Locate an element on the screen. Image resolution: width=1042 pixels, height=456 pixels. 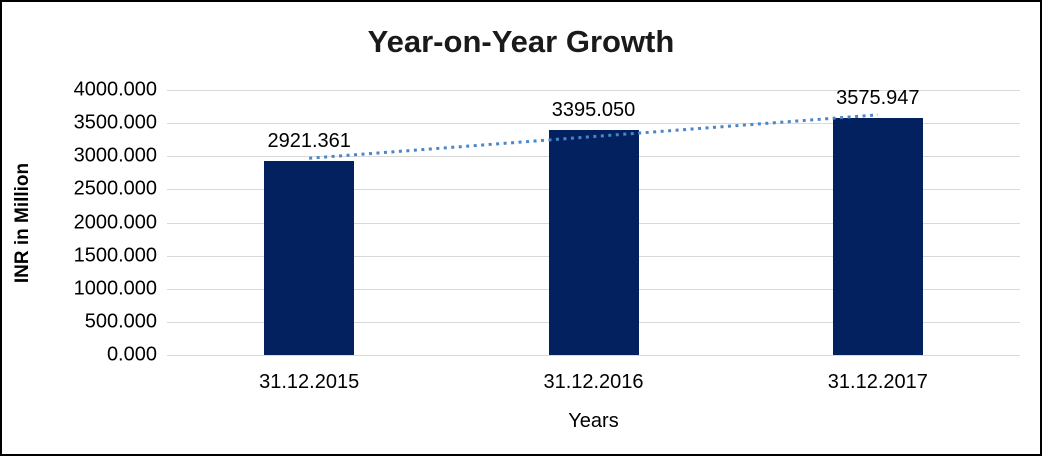
x-axis-tick-labels: 31.12.2015 31.12.2016 31.12.2017 is located at coordinates (593, 383).